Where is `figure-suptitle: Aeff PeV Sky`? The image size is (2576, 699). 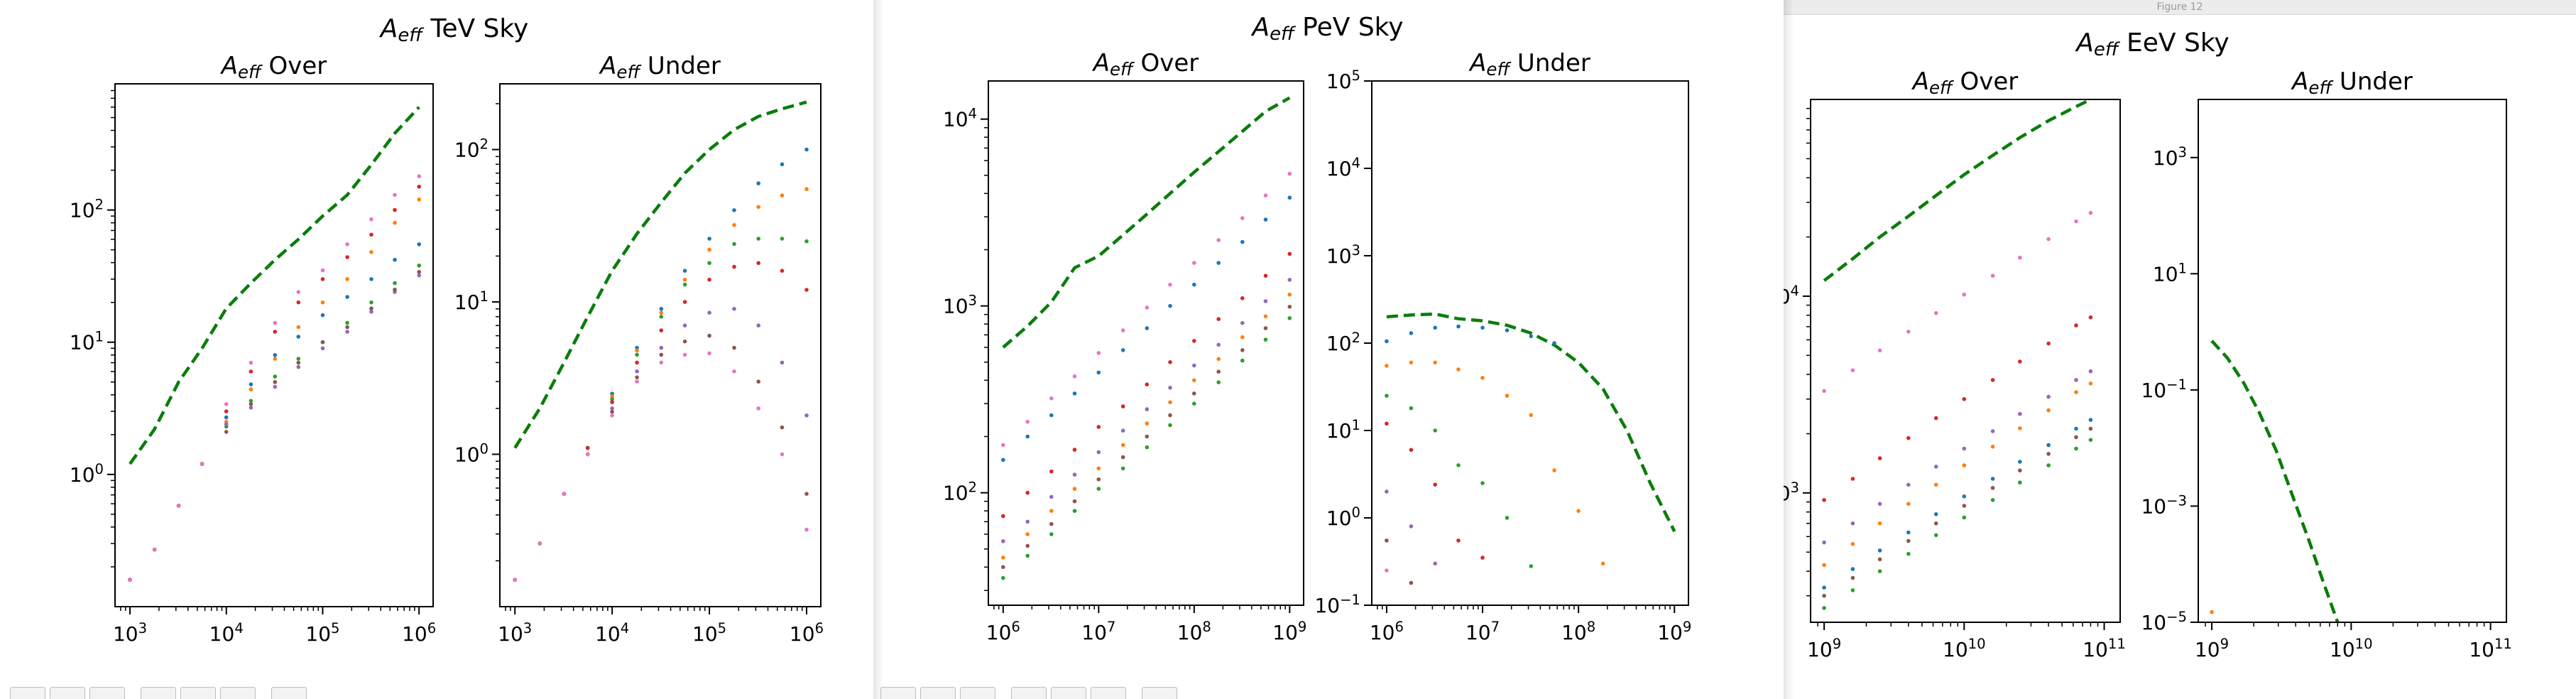
figure-suptitle: Aeff PeV Sky is located at coordinates (1326, 29).